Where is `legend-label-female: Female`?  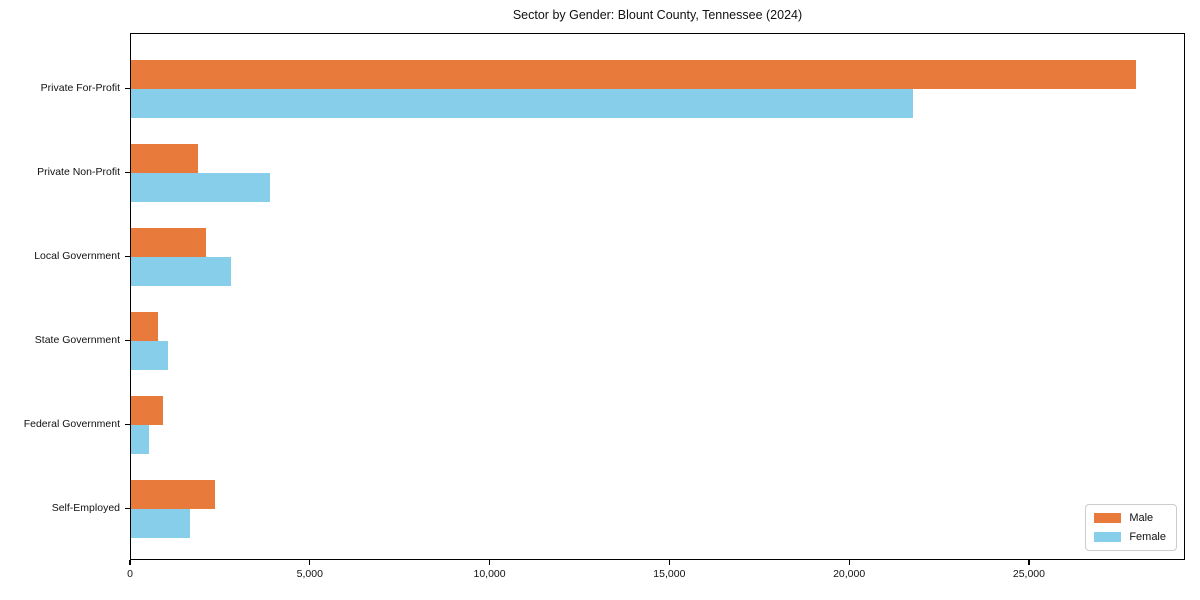 legend-label-female: Female is located at coordinates (1147, 537).